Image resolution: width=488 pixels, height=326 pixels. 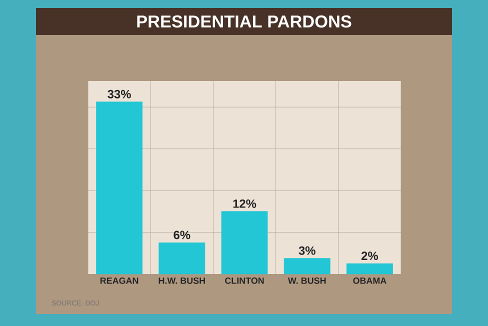 What do you see at coordinates (244, 21) in the screenshot?
I see `chart-title: PRESIDENTIAL PARDONS` at bounding box center [244, 21].